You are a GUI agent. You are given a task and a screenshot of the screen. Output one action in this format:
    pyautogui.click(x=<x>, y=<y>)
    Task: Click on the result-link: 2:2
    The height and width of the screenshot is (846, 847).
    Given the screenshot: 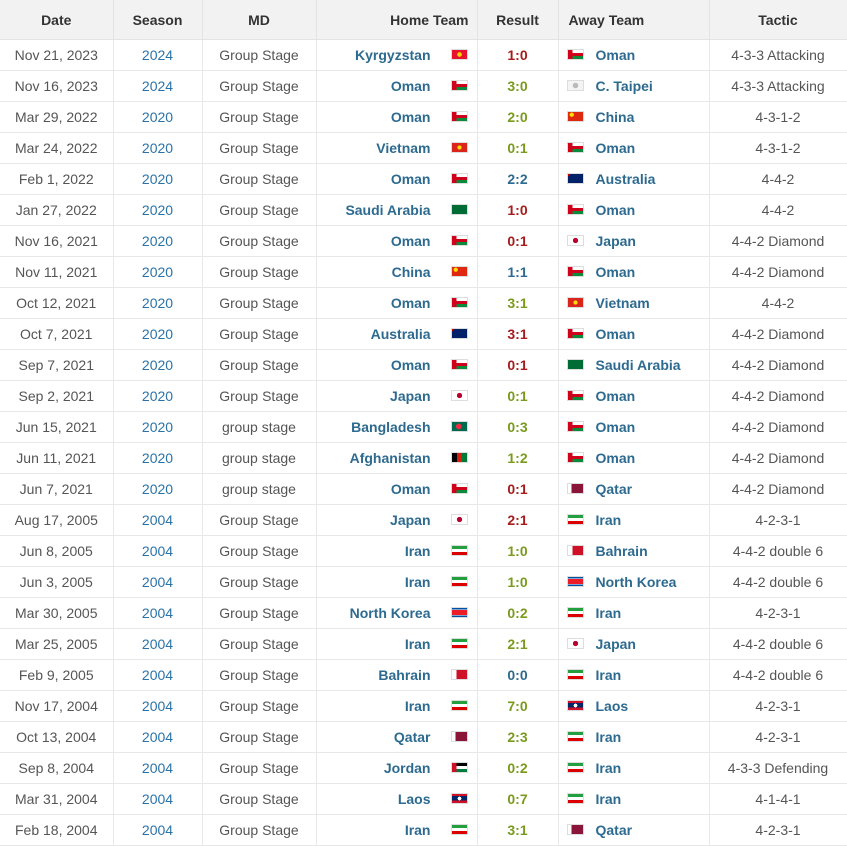 What is the action you would take?
    pyautogui.click(x=518, y=179)
    